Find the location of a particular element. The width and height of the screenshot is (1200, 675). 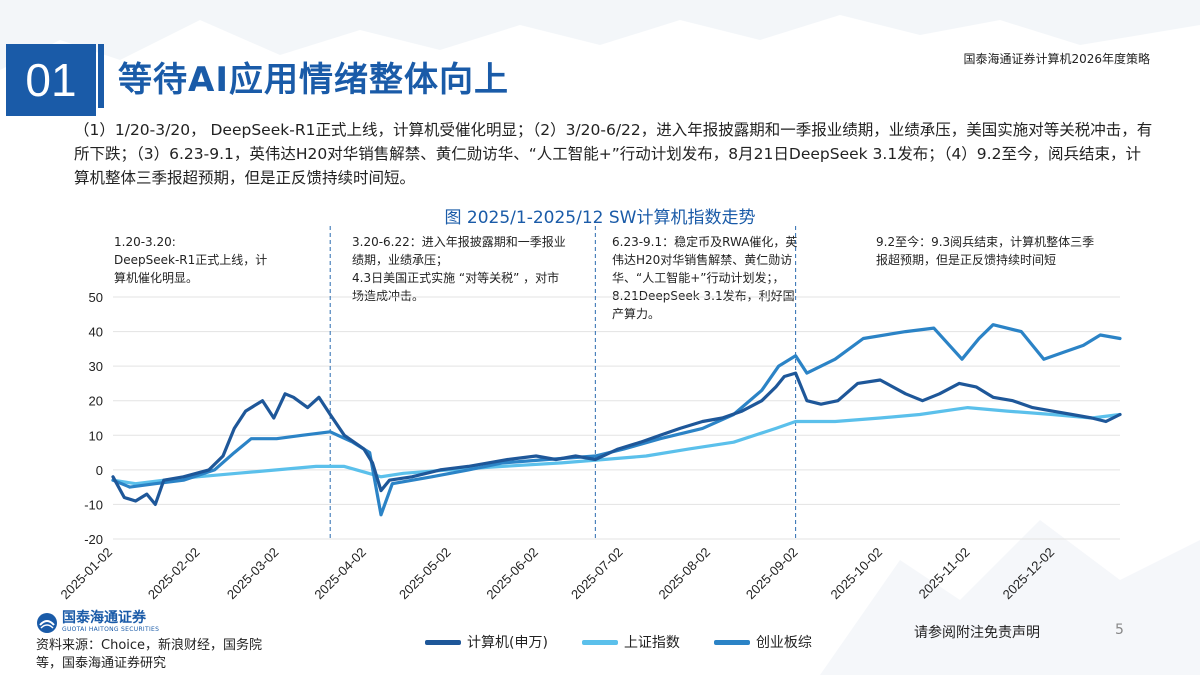

y-tick-label: -20 is located at coordinates (93, 539).